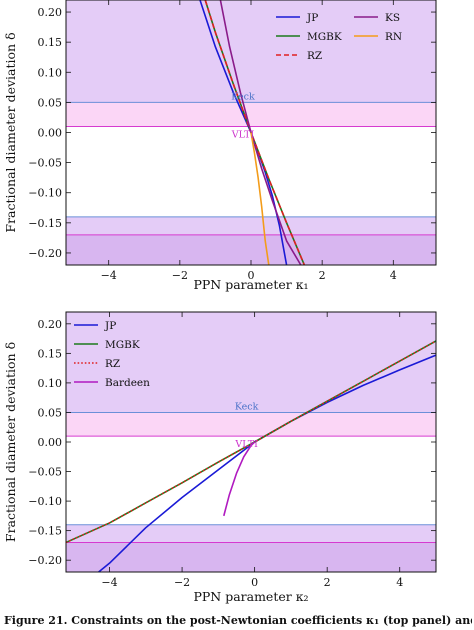 The image size is (474, 630). What do you see at coordinates (247, 406) in the screenshot?
I see `bottom-keck-label: Keck` at bounding box center [247, 406].